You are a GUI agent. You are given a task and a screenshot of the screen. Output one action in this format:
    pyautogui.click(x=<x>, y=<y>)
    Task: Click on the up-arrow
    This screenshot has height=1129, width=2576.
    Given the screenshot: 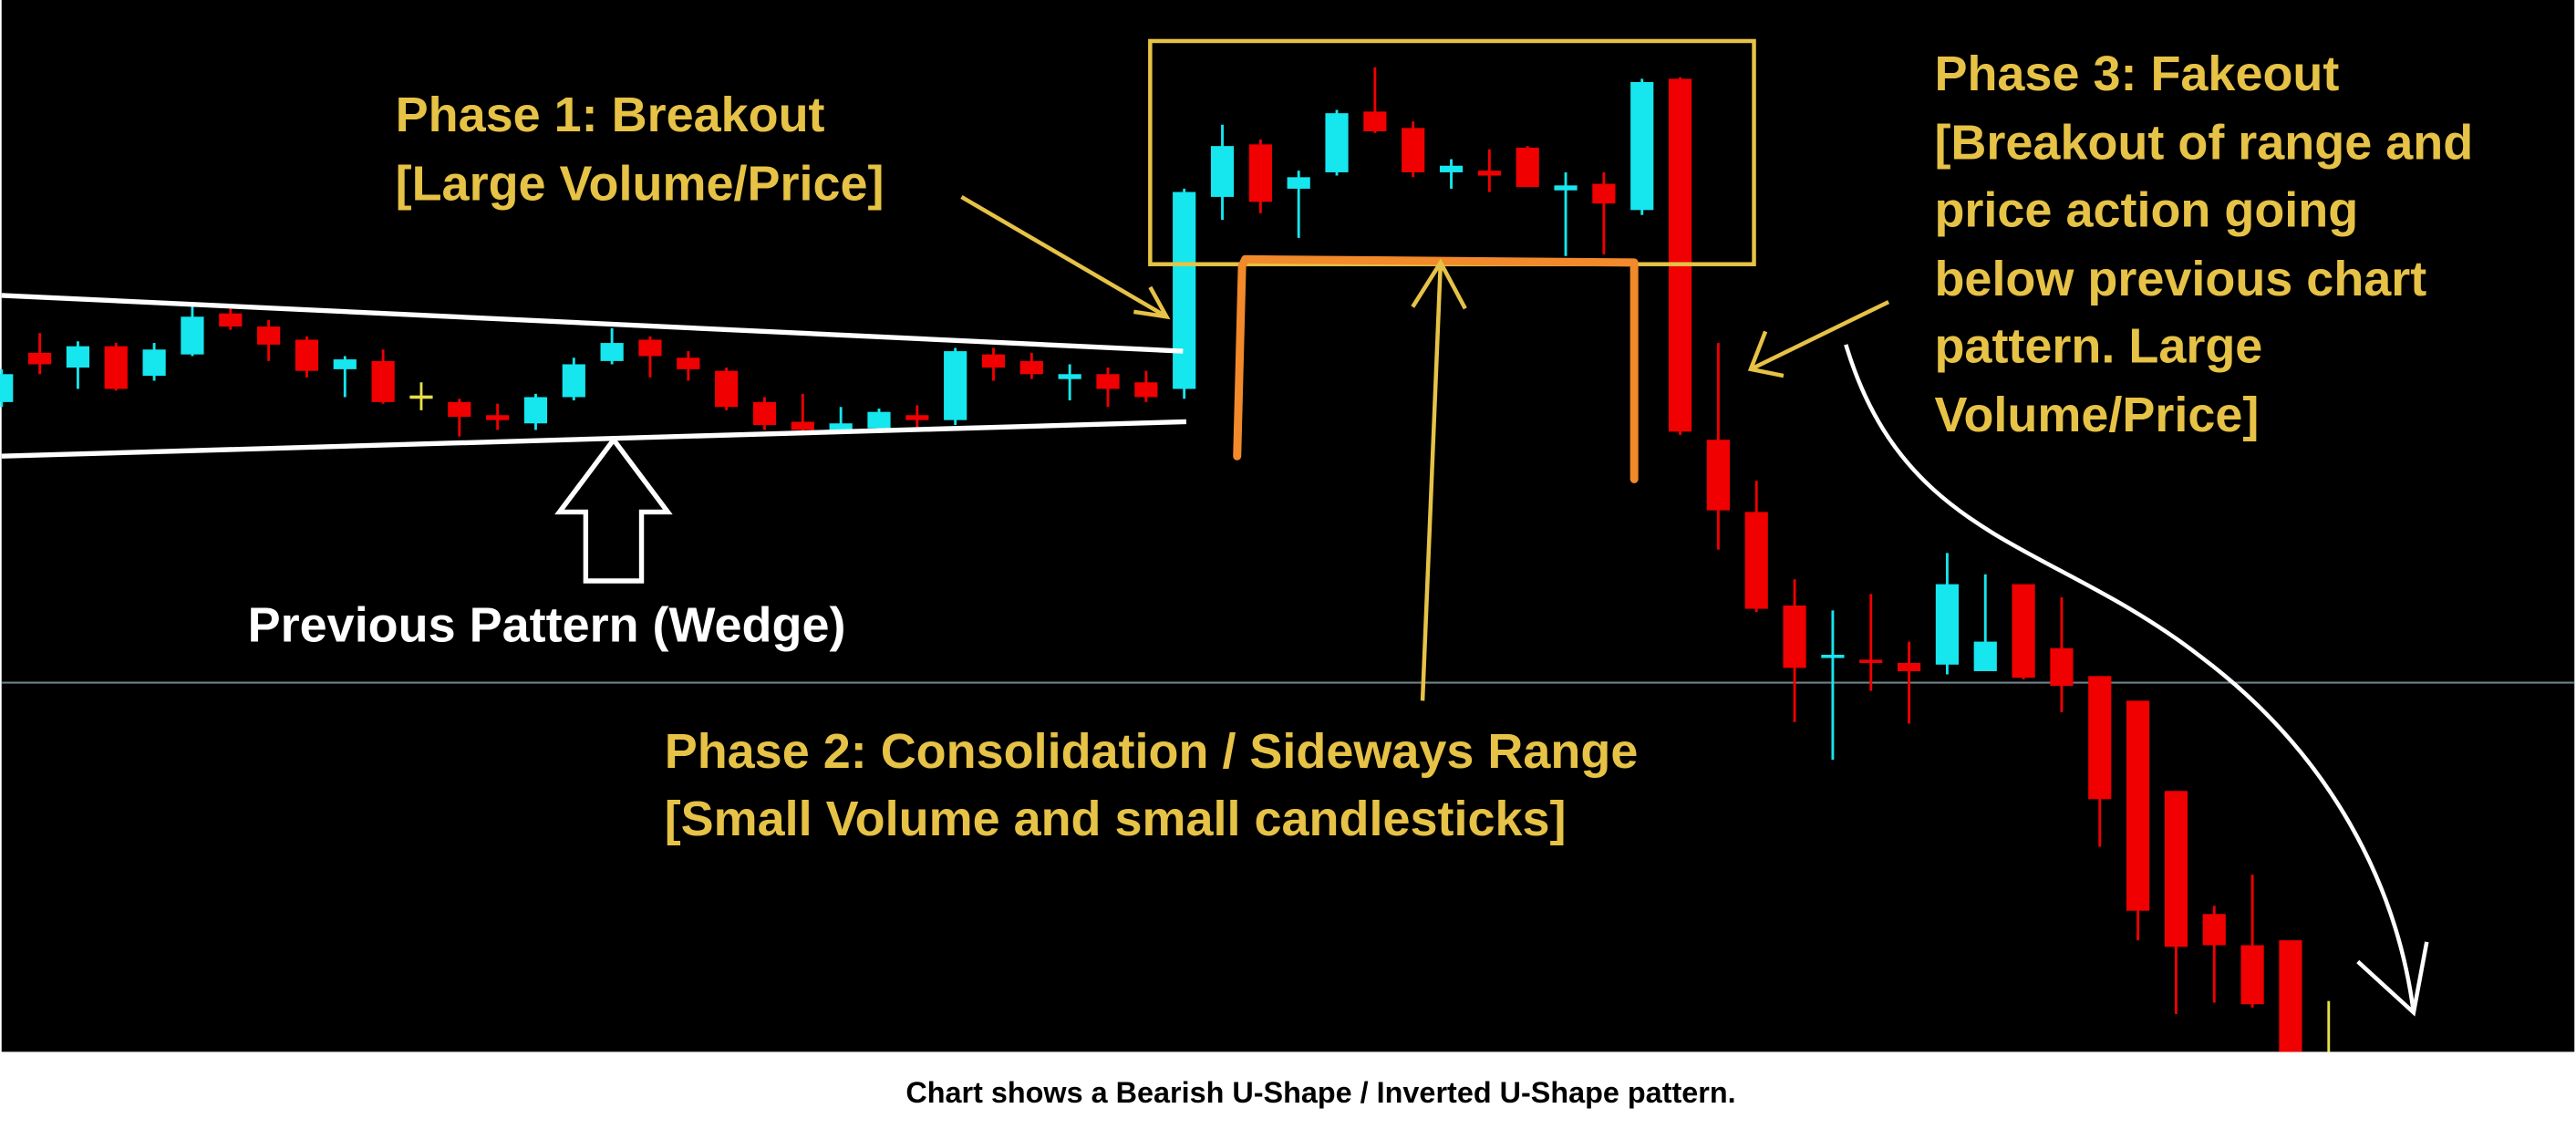 What is the action you would take?
    pyautogui.click(x=613, y=509)
    